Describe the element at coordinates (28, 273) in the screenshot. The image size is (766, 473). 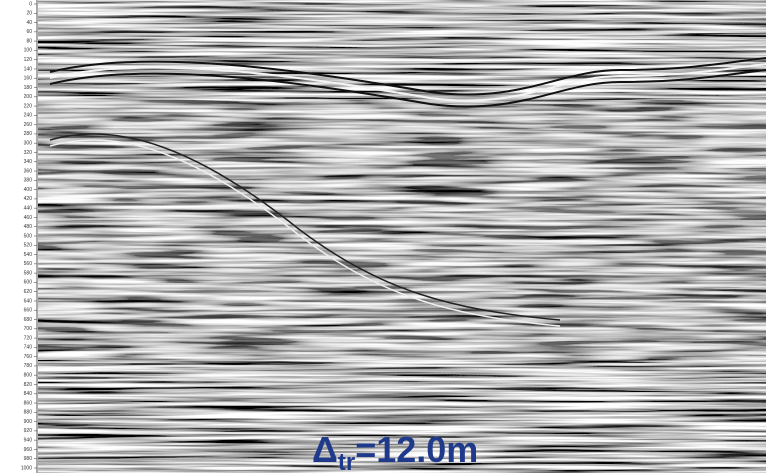
I see `y-tick-label: 580` at that location.